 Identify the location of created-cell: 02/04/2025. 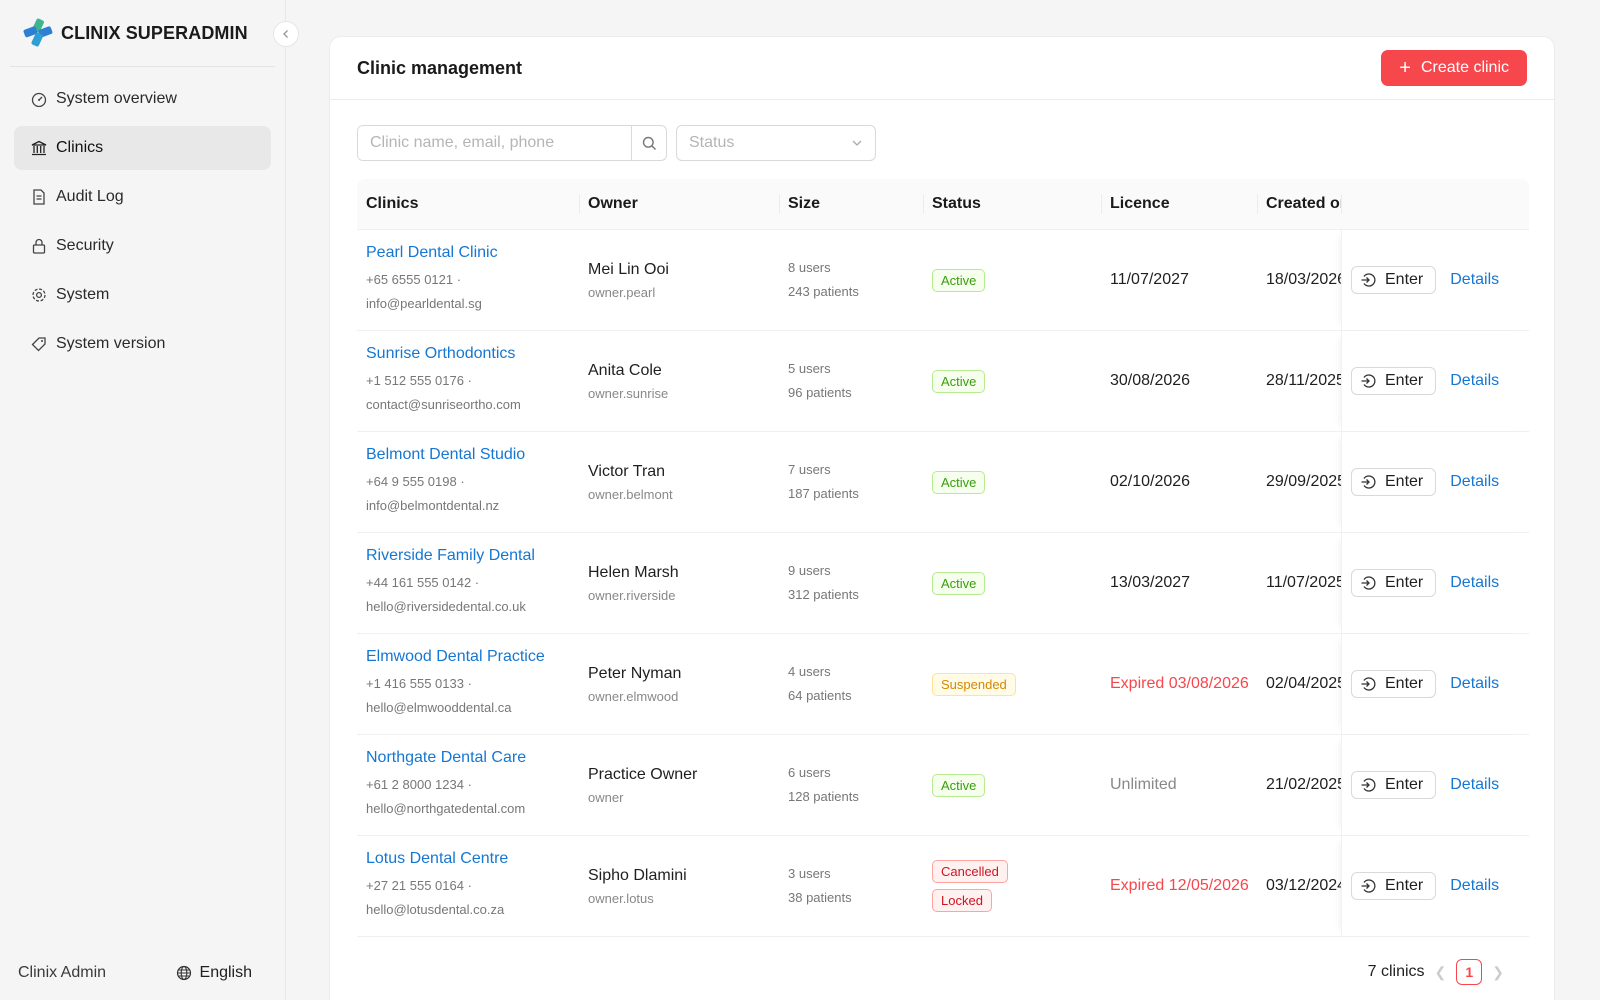
(1299, 684).